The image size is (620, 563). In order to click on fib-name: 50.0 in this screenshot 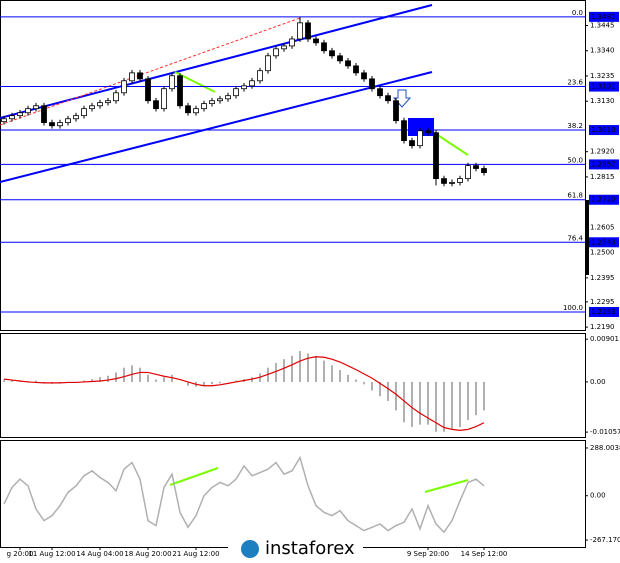, I will do `click(575, 160)`.